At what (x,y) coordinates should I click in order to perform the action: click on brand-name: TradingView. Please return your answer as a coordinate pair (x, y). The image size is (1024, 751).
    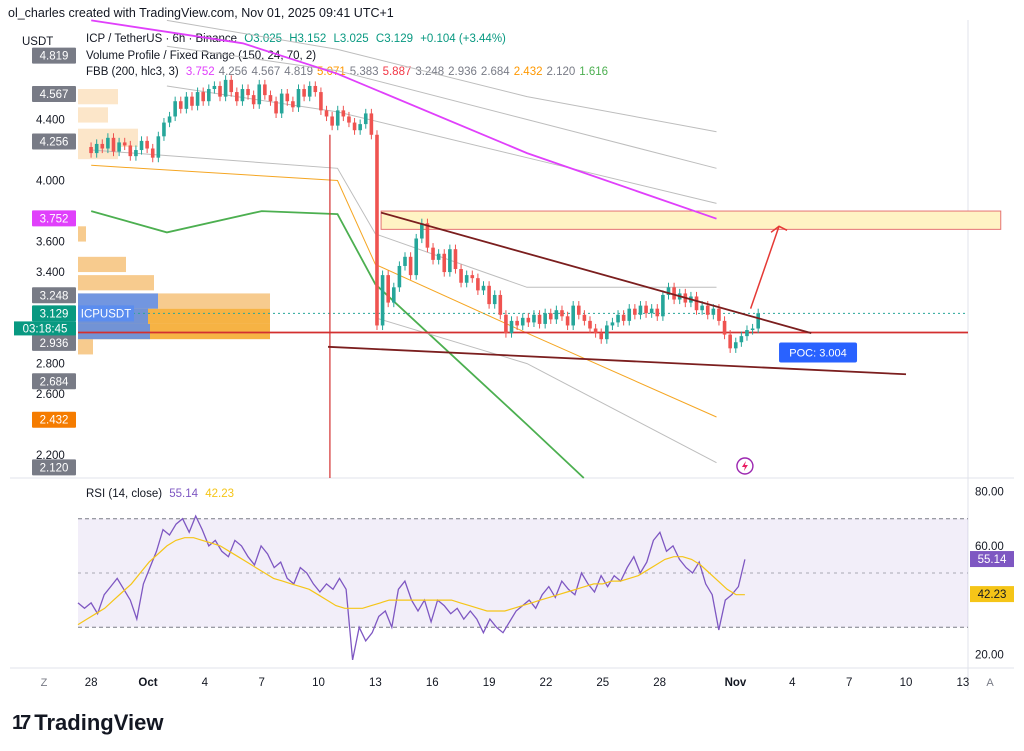
    Looking at the image, I should click on (99, 722).